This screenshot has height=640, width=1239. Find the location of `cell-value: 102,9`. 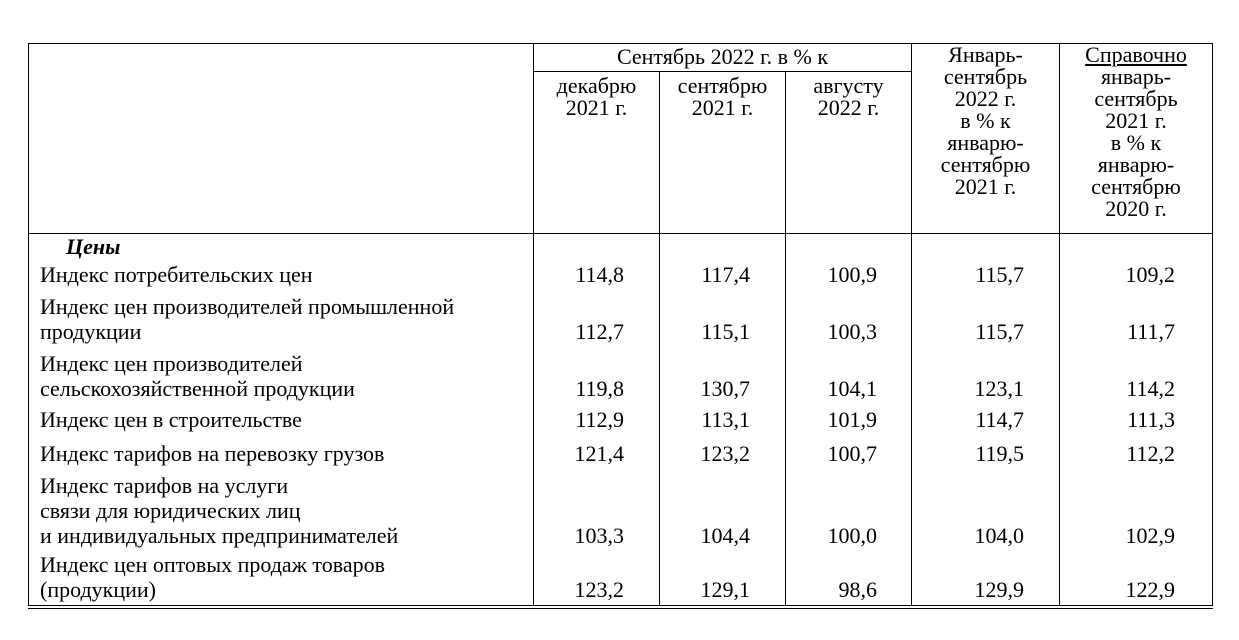

cell-value: 102,9 is located at coordinates (1136, 510).